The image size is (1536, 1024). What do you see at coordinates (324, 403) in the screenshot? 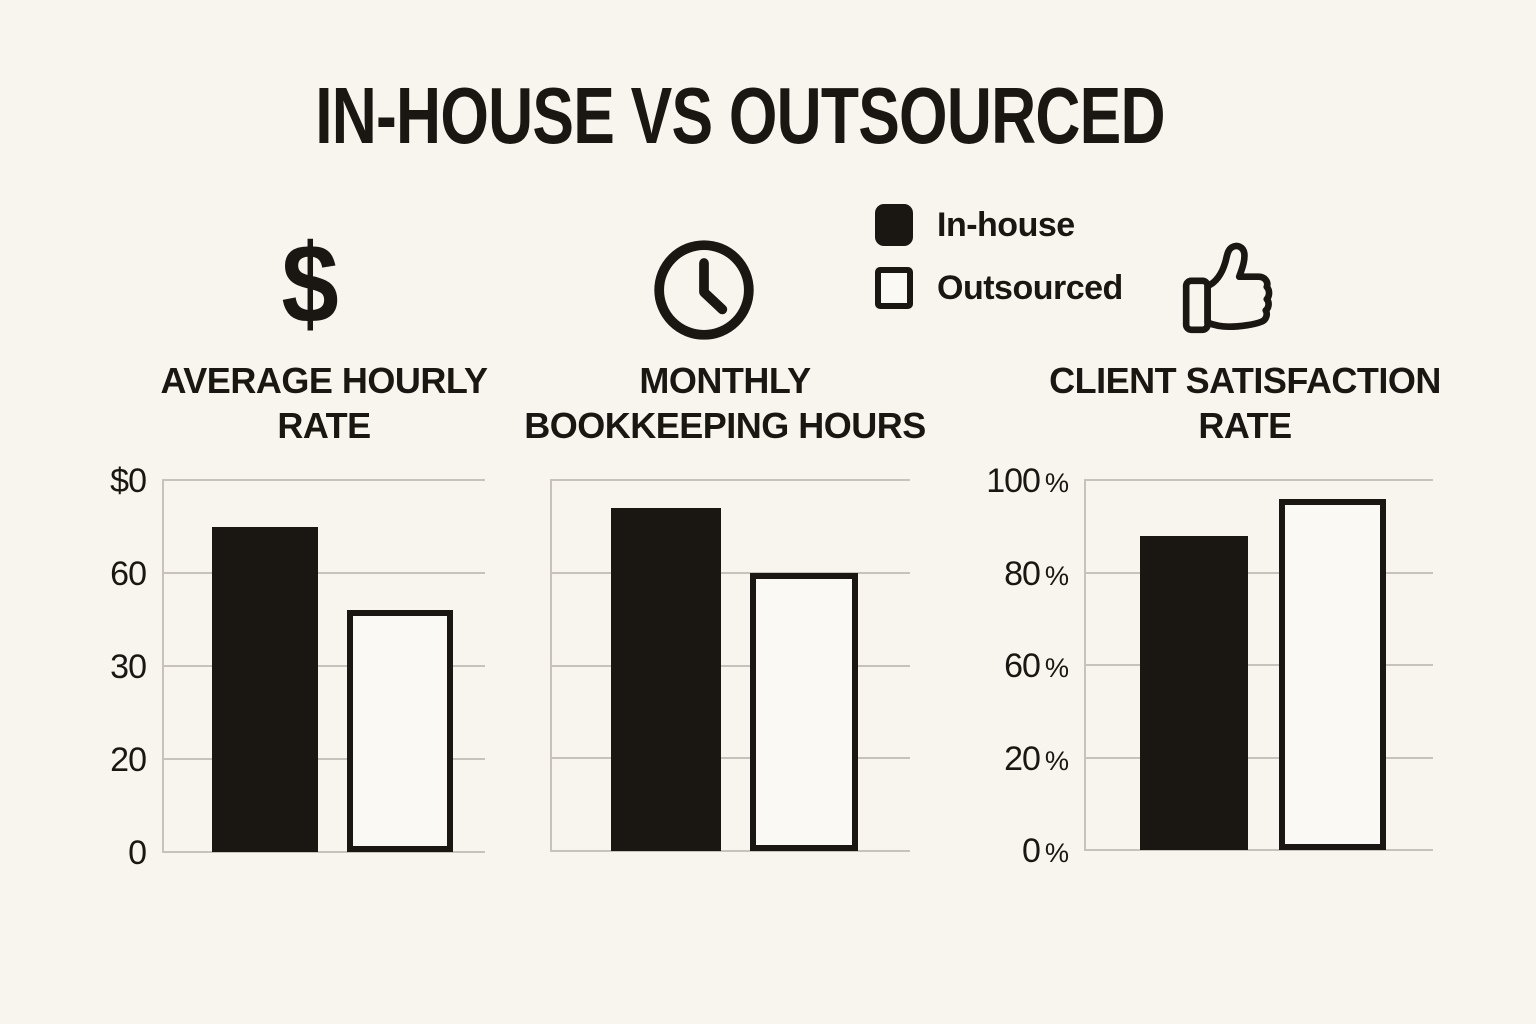
I see `chart-title-hourly-rate: AVERAGE HOURLY RATE` at bounding box center [324, 403].